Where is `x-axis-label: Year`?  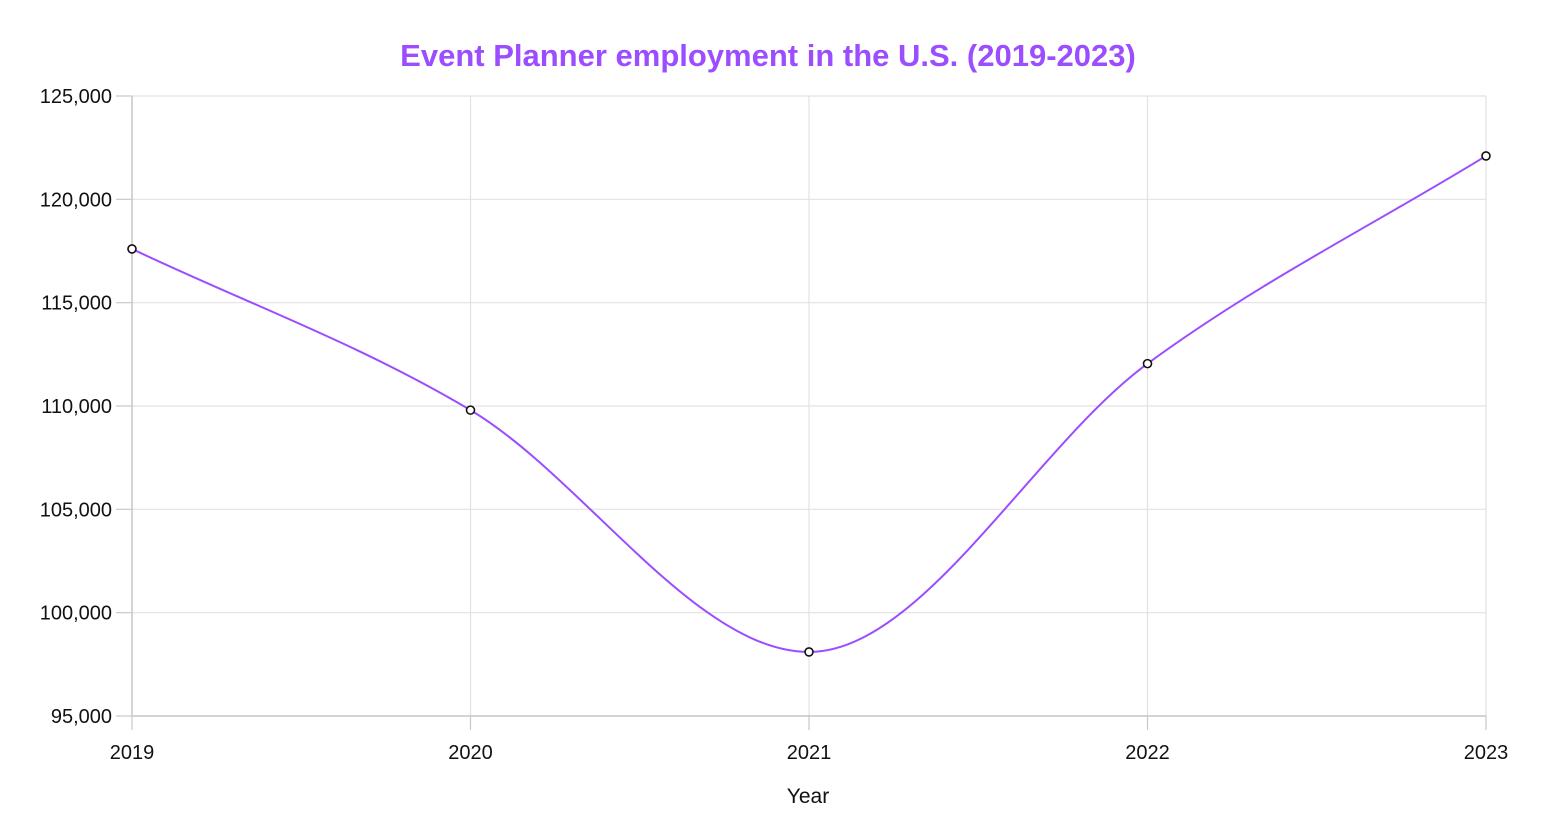 x-axis-label: Year is located at coordinates (808, 796).